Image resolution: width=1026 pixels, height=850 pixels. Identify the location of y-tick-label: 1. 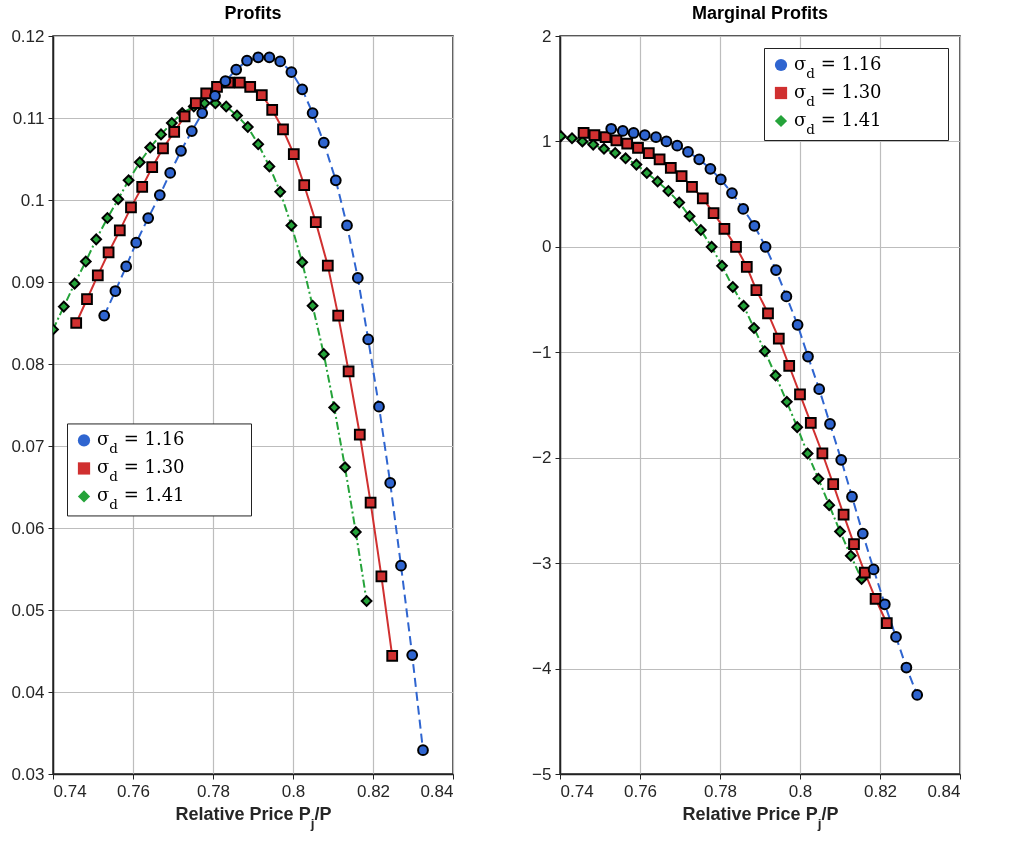
(547, 141).